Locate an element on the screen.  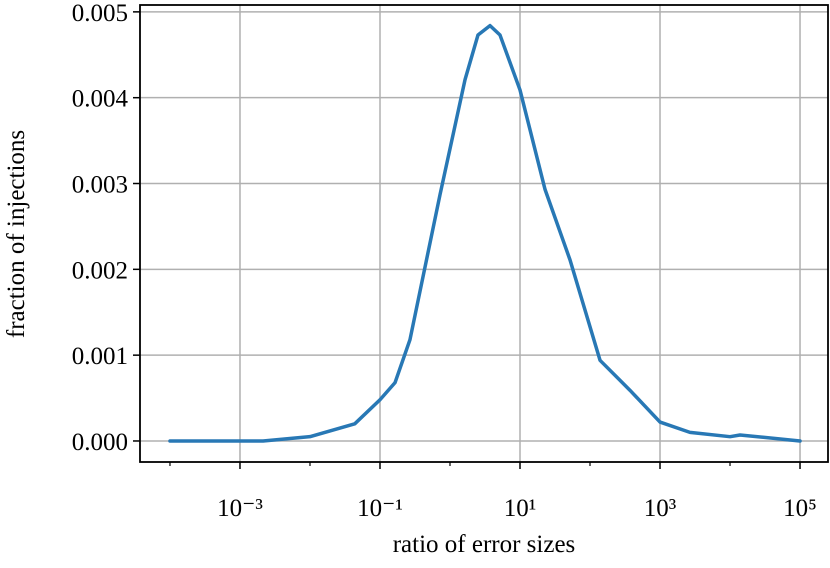
x-tick-label: 10⁵ is located at coordinates (800, 508).